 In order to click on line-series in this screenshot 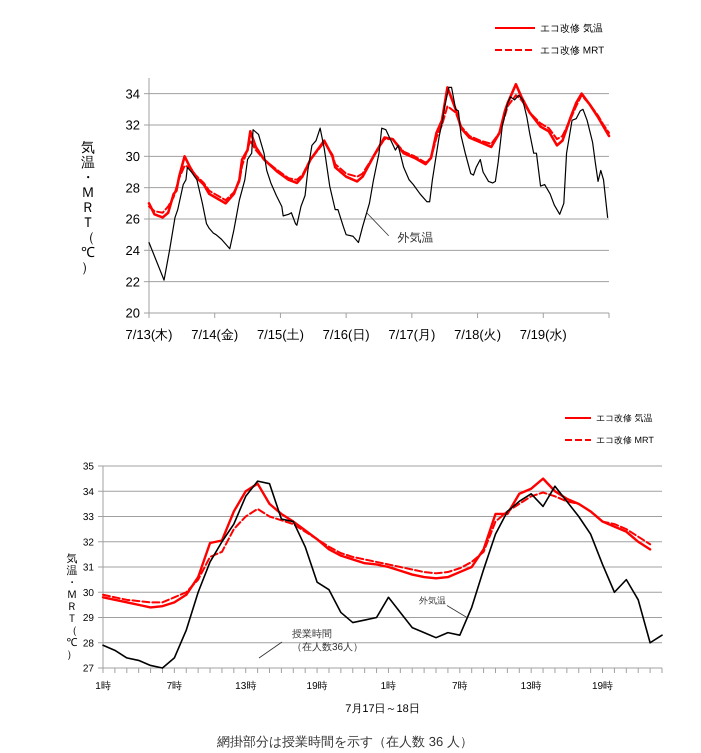, I will do `click(377, 543)`.